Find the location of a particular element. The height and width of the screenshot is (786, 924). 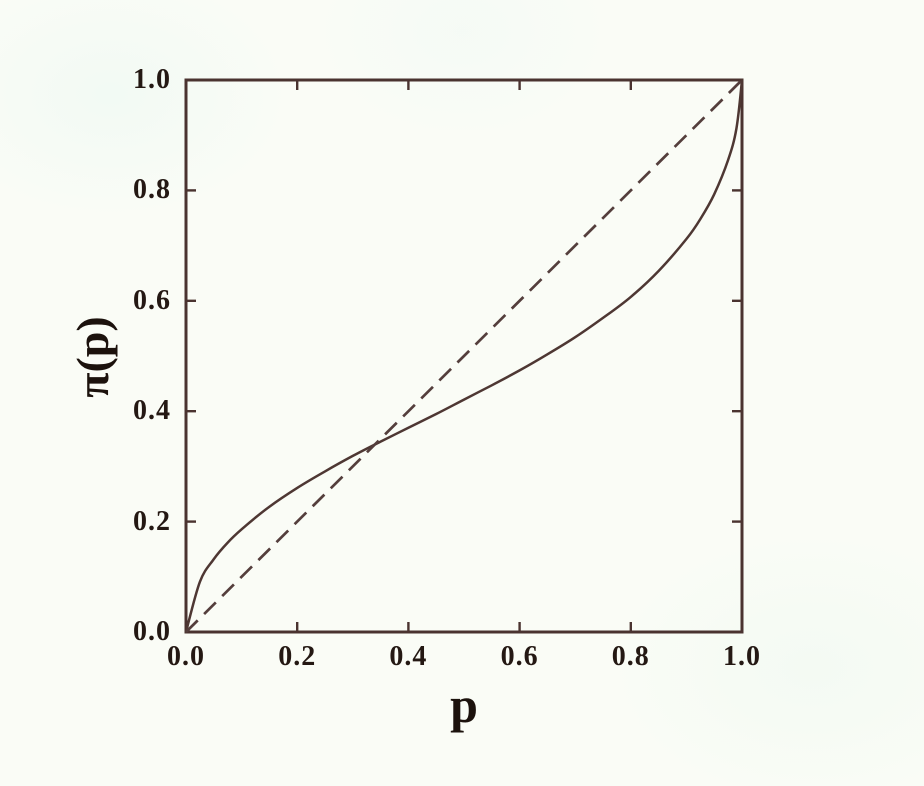

y-tick-label: 0.4 is located at coordinates (152, 411).